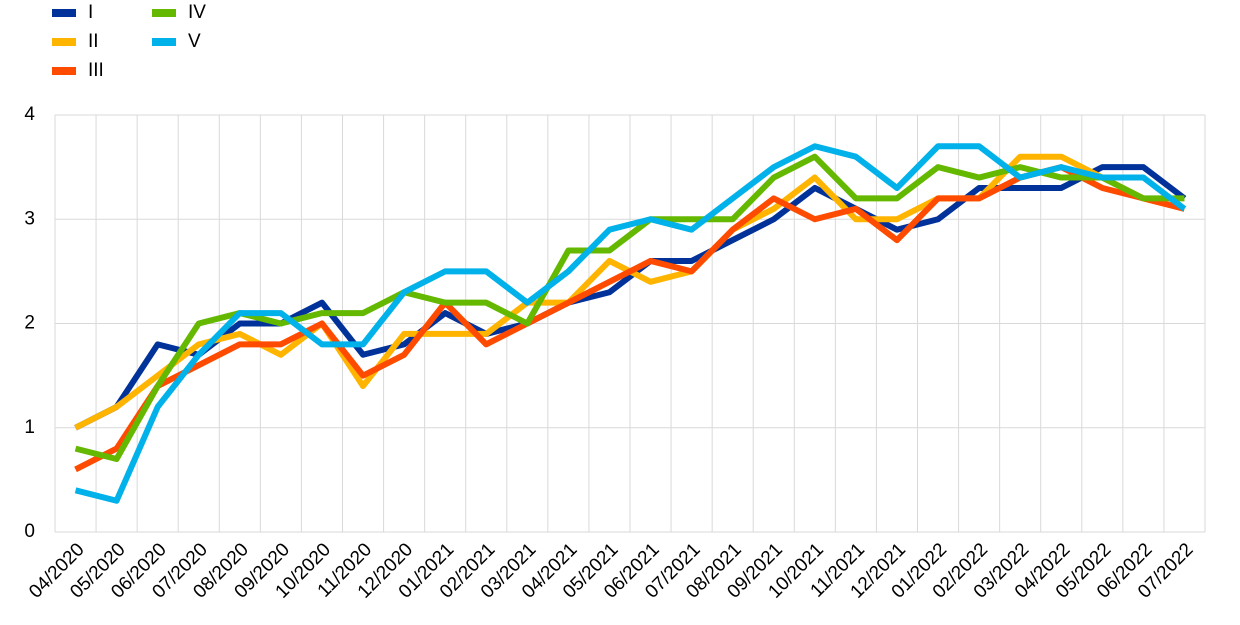  I want to click on y-tick-label: 1, so click(29, 427).